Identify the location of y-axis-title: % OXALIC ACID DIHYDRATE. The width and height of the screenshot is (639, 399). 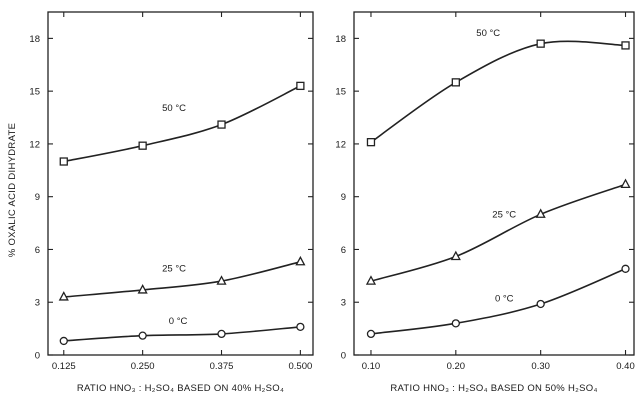
(12, 190).